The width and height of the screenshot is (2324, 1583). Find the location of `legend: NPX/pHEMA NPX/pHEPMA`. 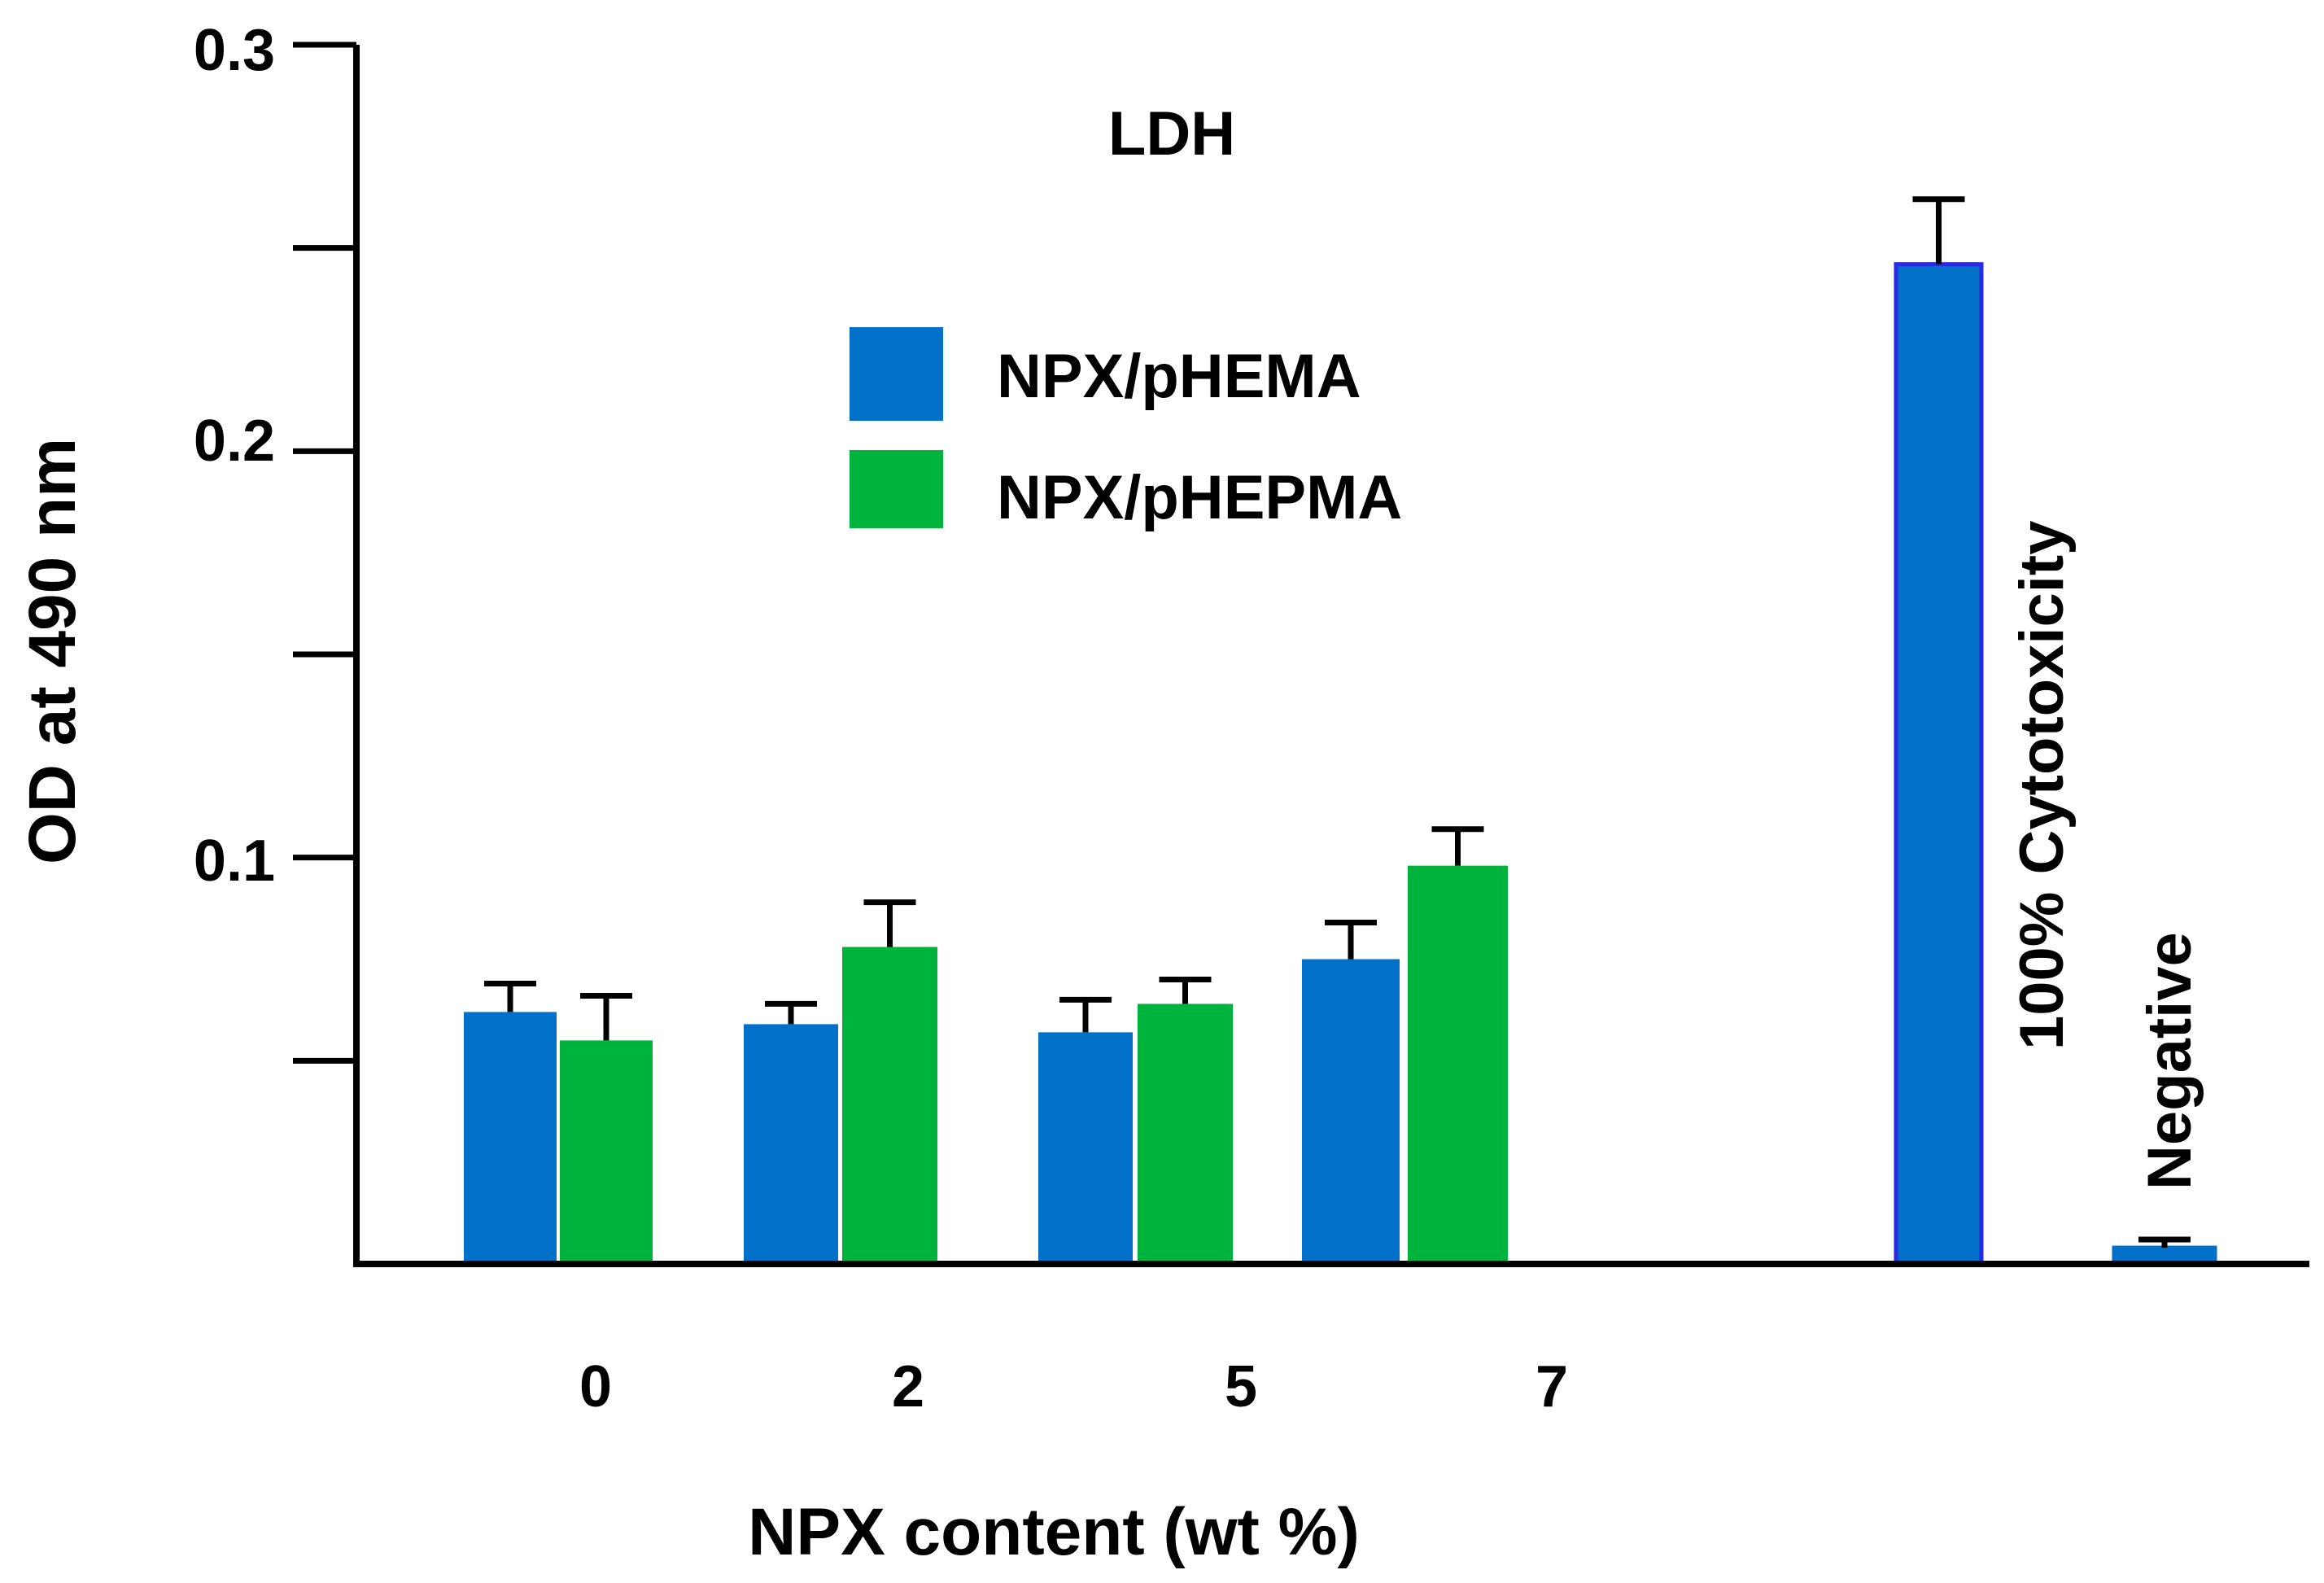

legend: NPX/pHEMA NPX/pHEPMA is located at coordinates (1126, 429).